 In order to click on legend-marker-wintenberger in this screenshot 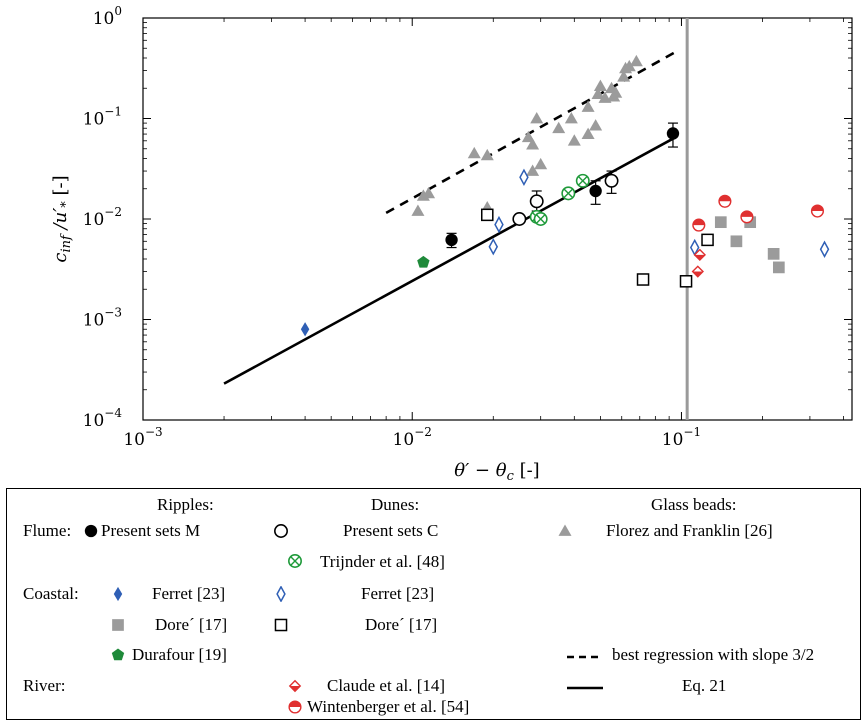, I will do `click(295, 707)`.